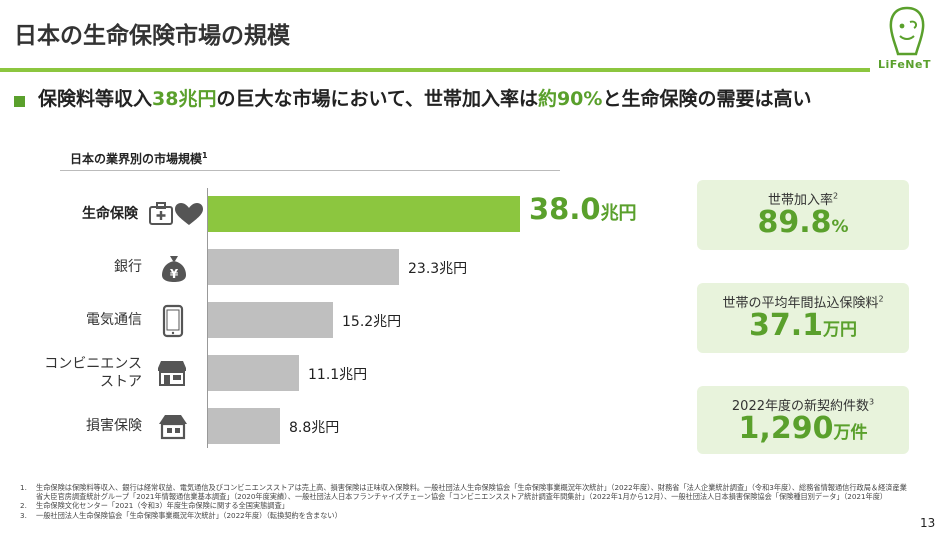 Image resolution: width=948 pixels, height=534 pixels. Describe the element at coordinates (93, 364) in the screenshot. I see `category-label-line: コンビニエンス` at that location.